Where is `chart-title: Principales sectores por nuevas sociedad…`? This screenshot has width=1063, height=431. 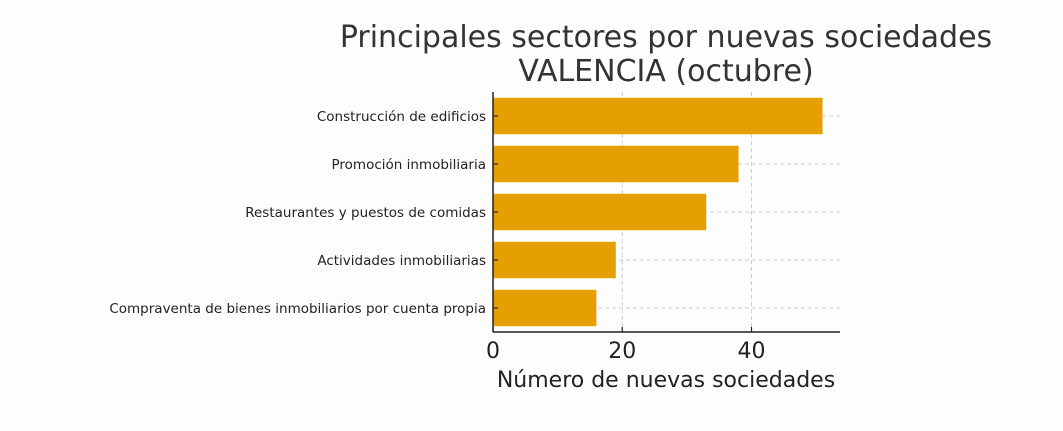
chart-title: Principales sectores por nuevas sociedad… is located at coordinates (666, 37).